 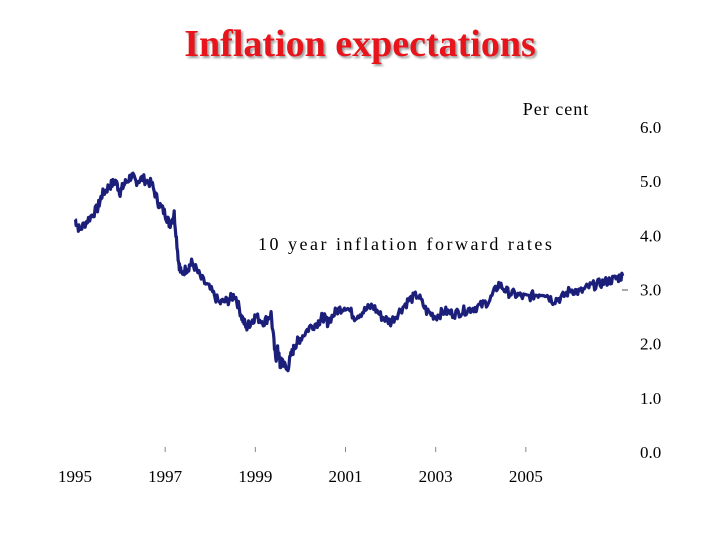 I want to click on y-tick-label-2: 2.0, so click(x=650, y=344).